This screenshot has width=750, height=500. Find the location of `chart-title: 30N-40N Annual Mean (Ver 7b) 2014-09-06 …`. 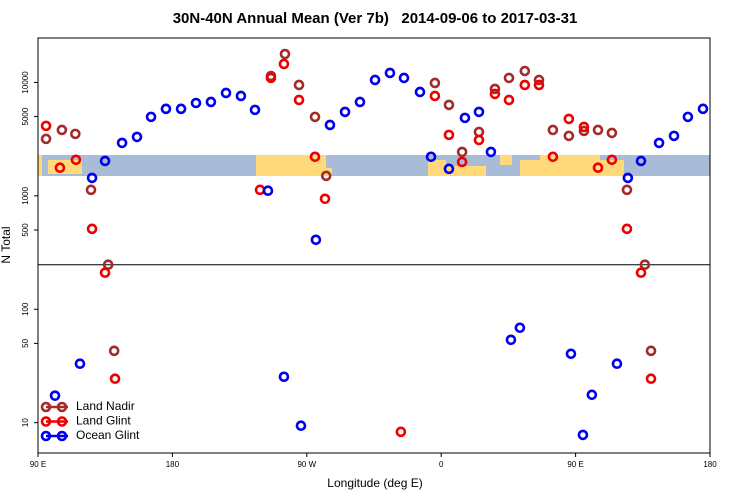

chart-title: 30N-40N Annual Mean (Ver 7b) 2014-09-06 … is located at coordinates (375, 18).